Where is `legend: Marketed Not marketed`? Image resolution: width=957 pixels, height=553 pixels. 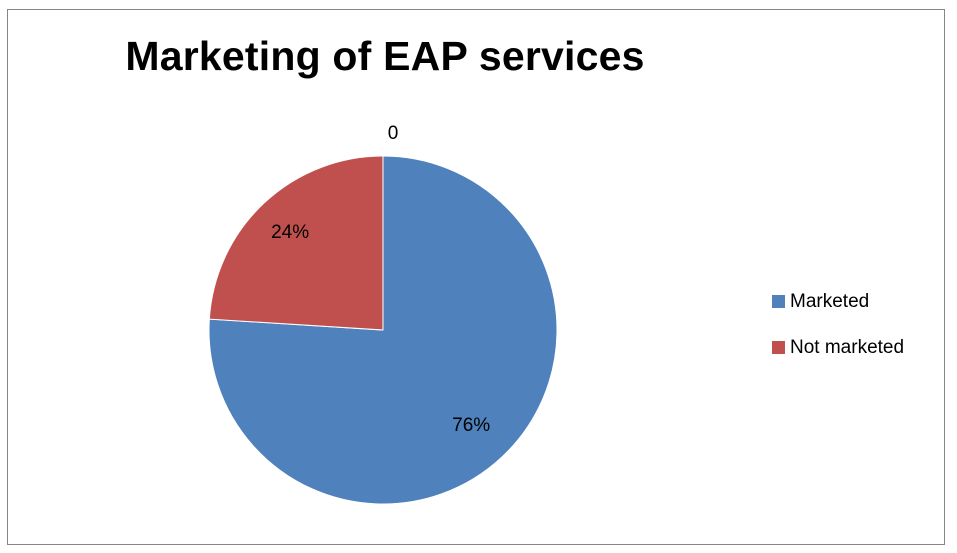 legend: Marketed Not marketed is located at coordinates (838, 335).